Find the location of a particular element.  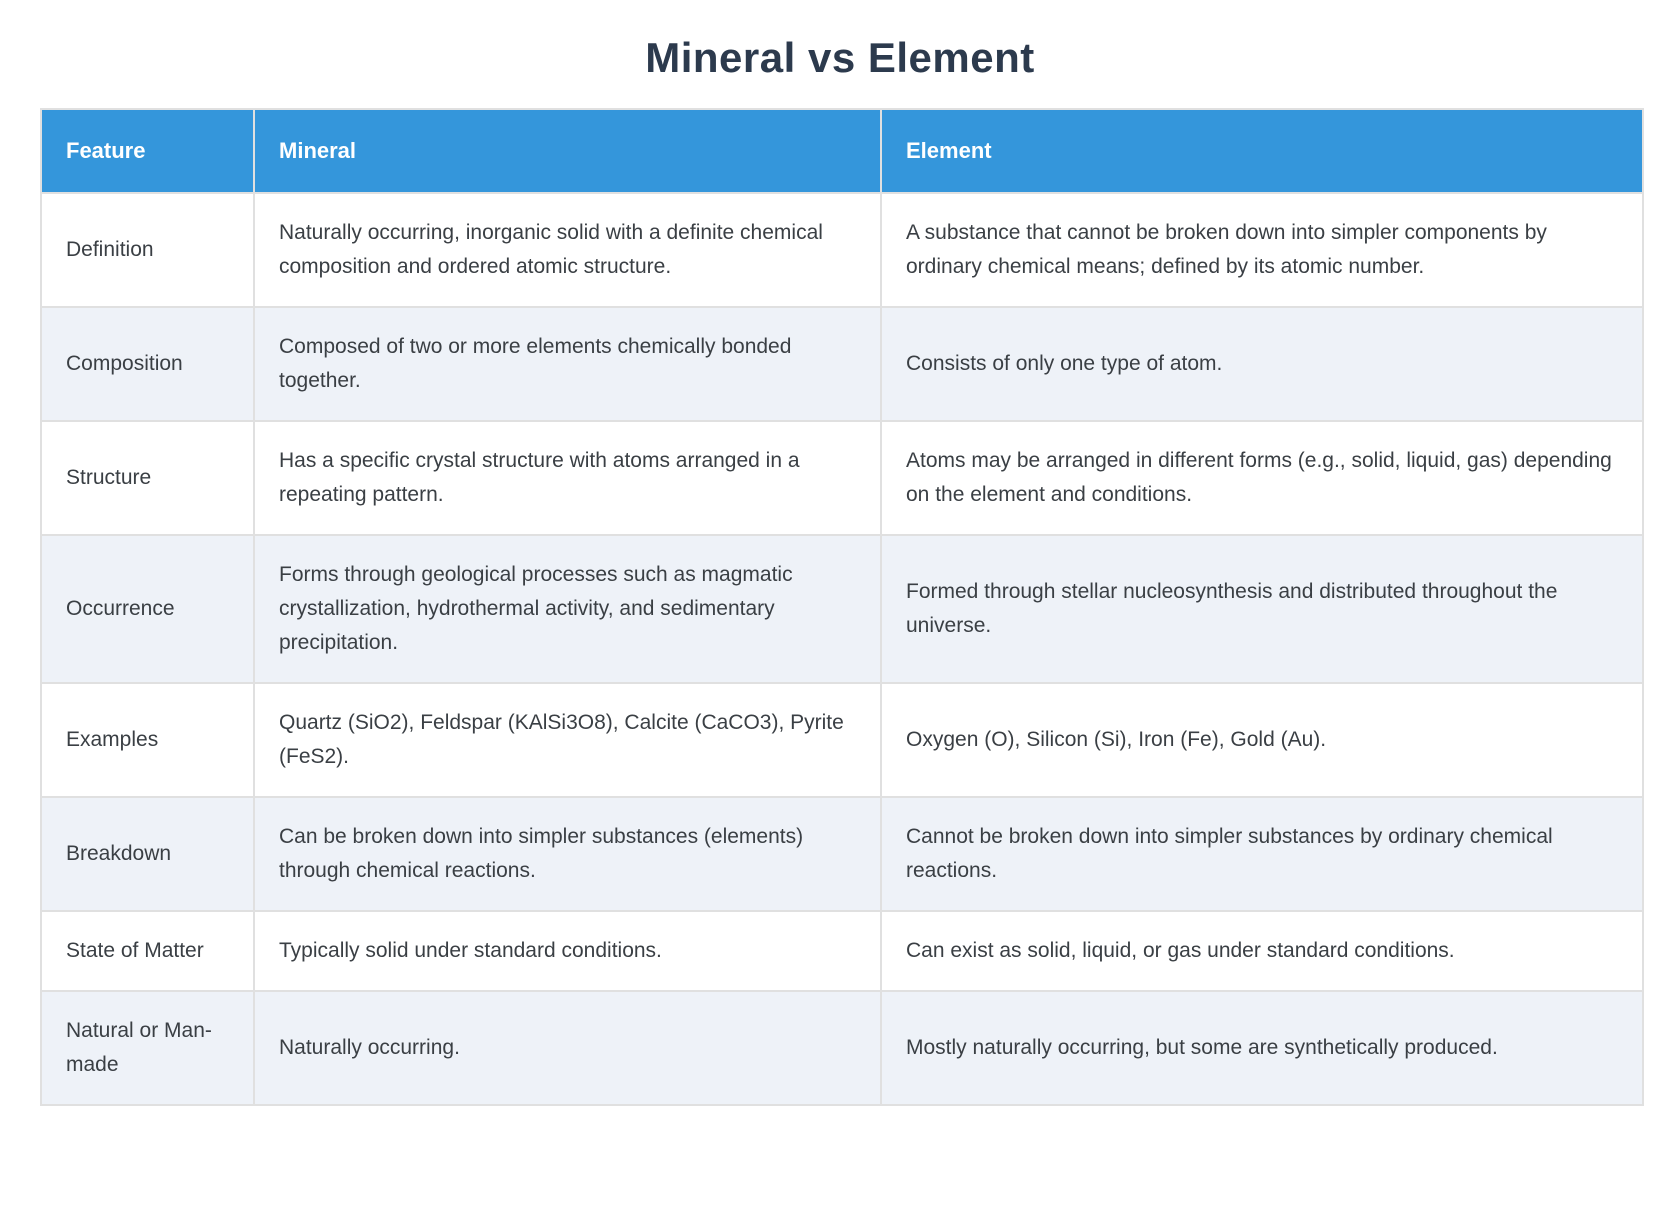

cell-feature: Examples is located at coordinates (147, 740).